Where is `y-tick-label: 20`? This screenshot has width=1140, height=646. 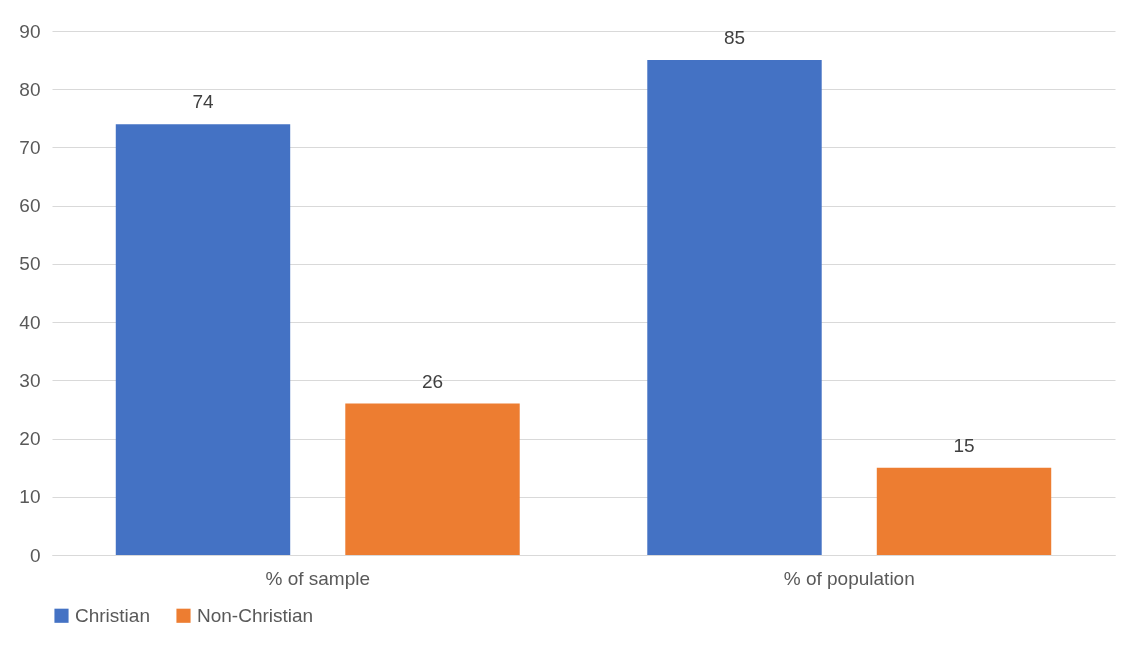
y-tick-label: 20 is located at coordinates (30, 439).